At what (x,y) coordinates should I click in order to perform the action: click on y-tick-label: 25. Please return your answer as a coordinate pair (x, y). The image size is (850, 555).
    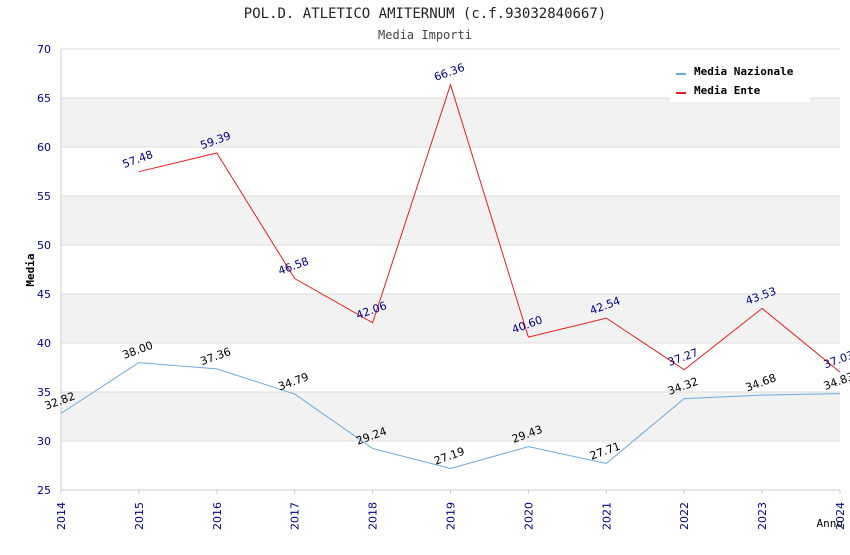
    Looking at the image, I should click on (44, 490).